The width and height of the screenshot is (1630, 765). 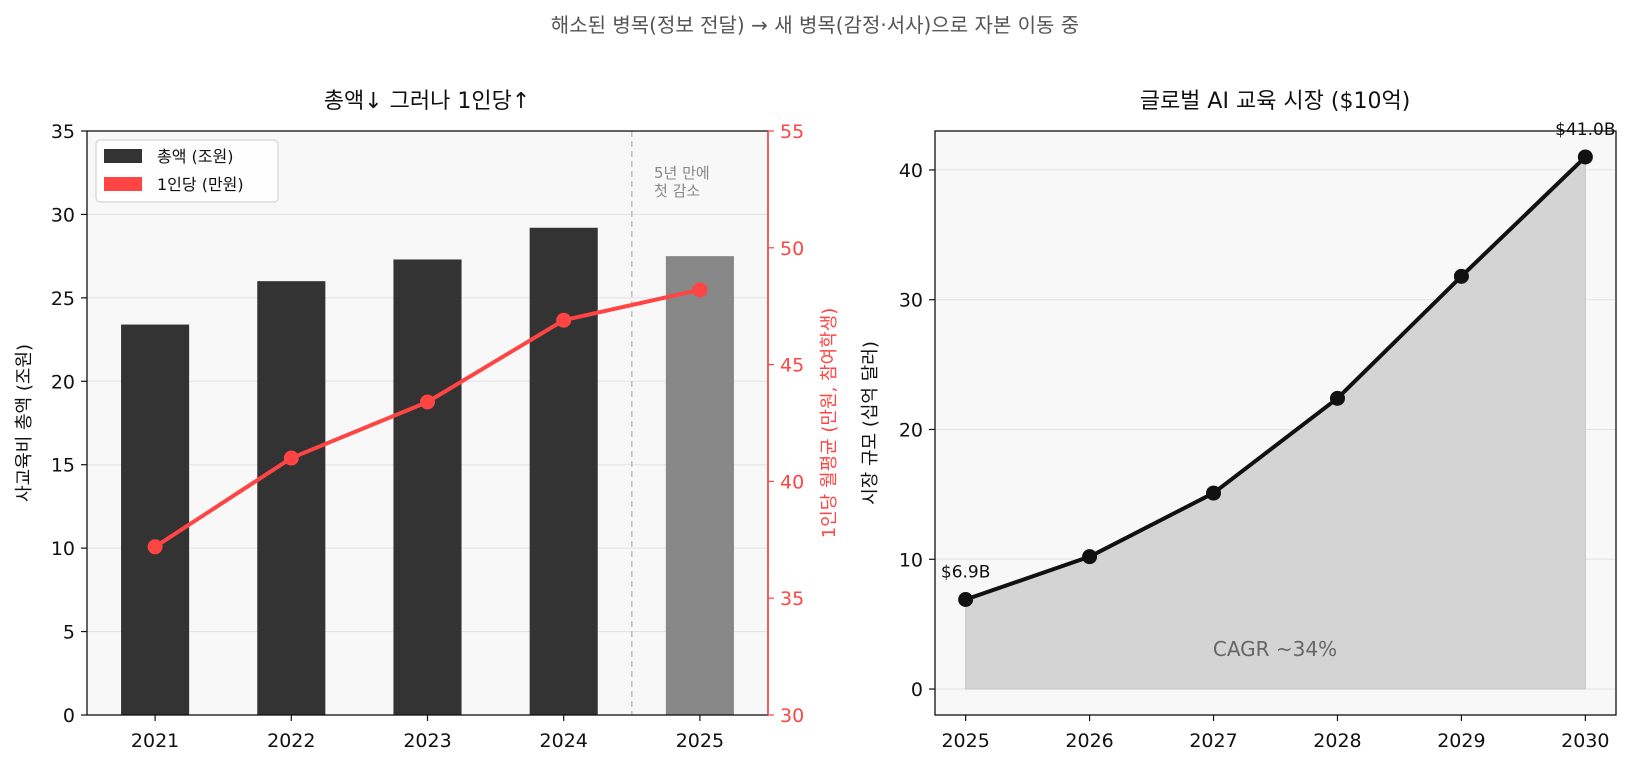 I want to click on right-y-axis: 0 10 20 30 40, so click(x=917, y=430).